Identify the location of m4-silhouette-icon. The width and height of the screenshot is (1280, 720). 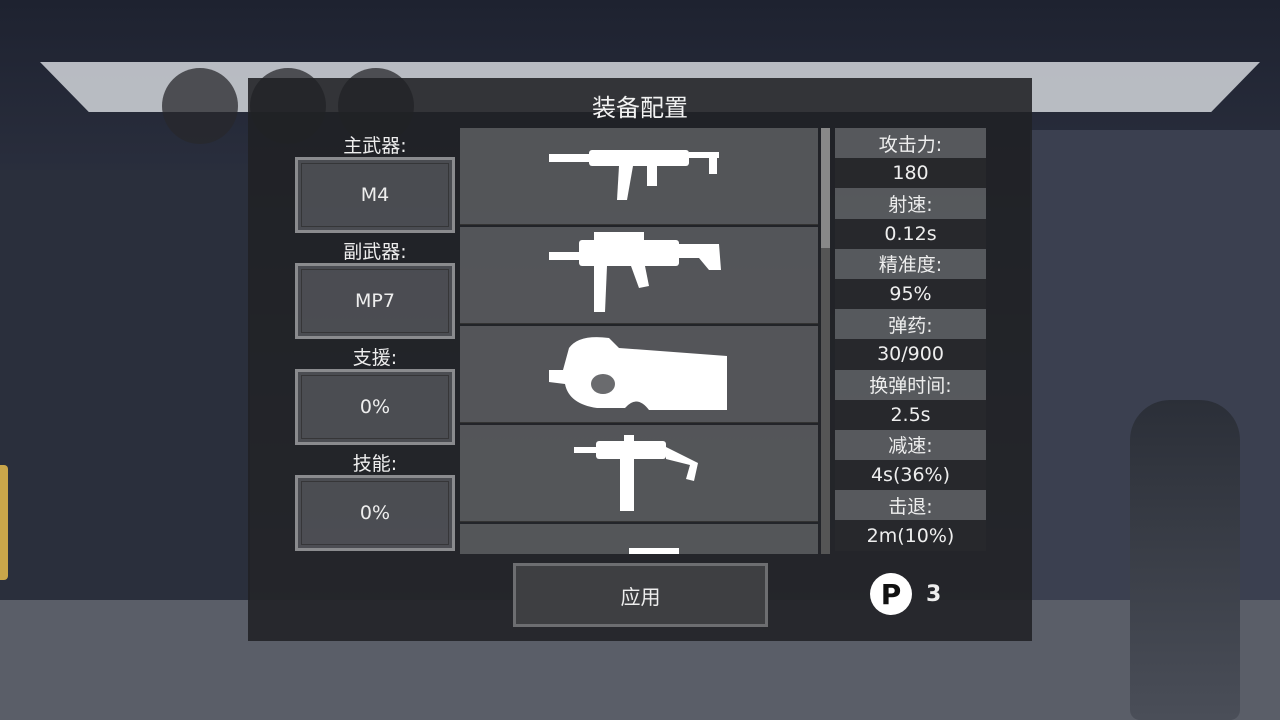
(654, 551).